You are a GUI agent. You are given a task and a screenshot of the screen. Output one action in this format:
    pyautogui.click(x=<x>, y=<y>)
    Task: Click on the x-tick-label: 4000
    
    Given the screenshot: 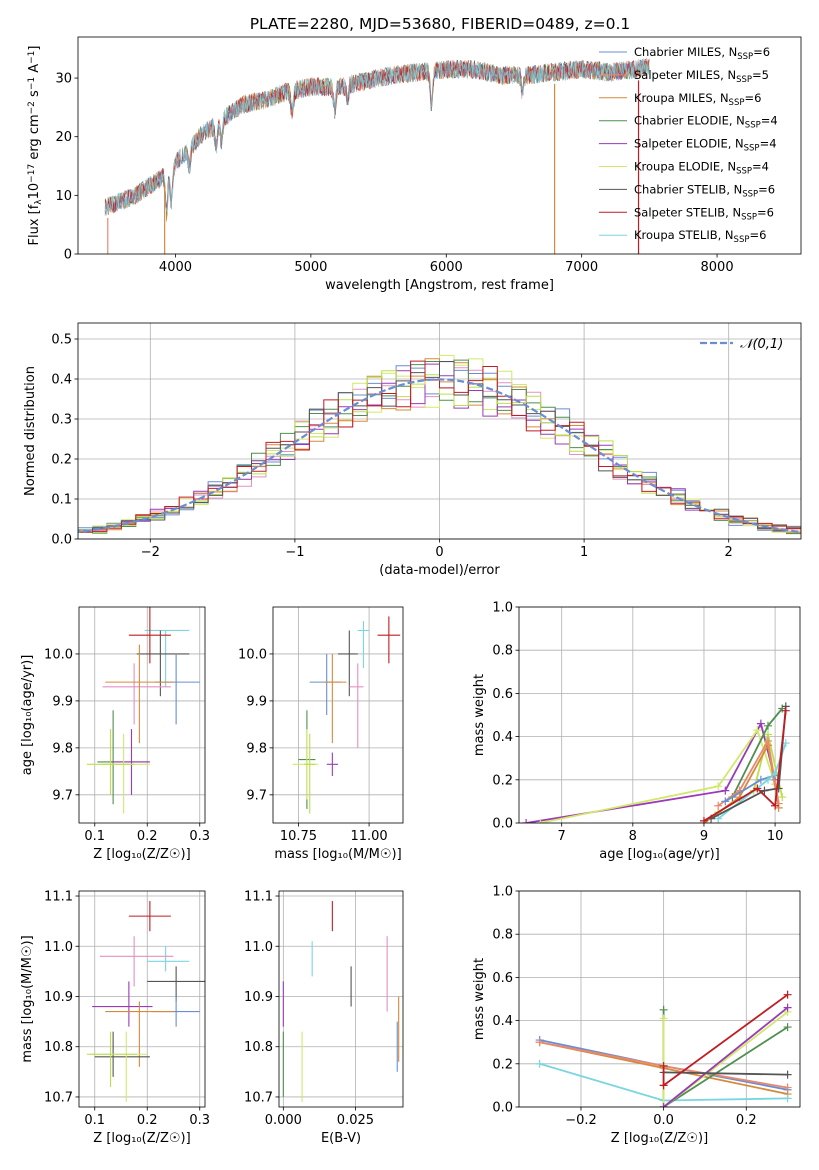 What is the action you would take?
    pyautogui.click(x=175, y=267)
    